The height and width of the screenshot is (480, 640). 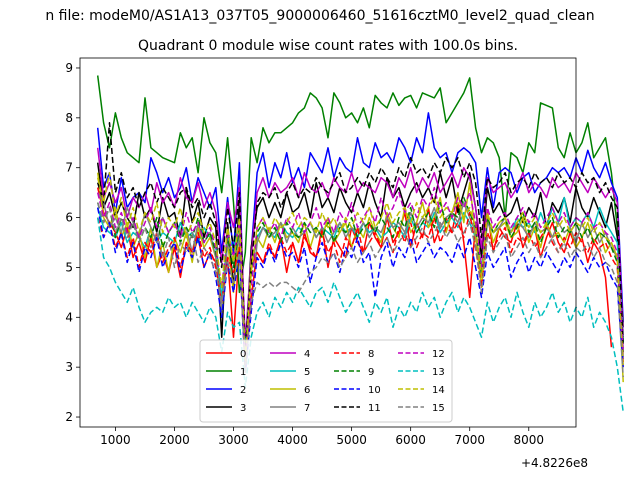 I want to click on legend-label-15: 15, so click(x=438, y=408).